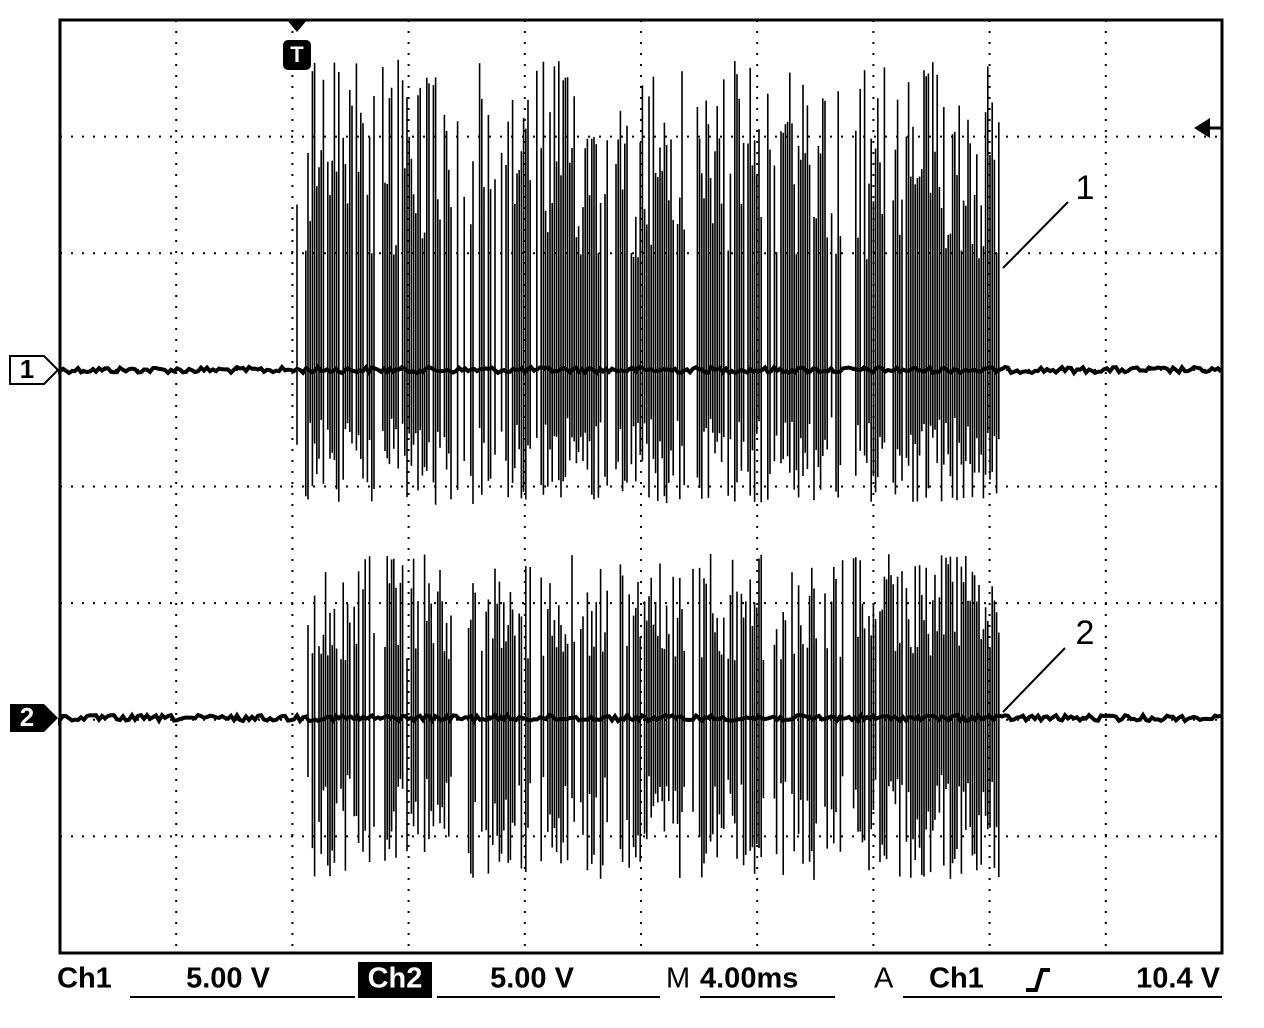 The image size is (1264, 1028). Describe the element at coordinates (228, 979) in the screenshot. I see `ch1-scale: 5.00 V` at that location.